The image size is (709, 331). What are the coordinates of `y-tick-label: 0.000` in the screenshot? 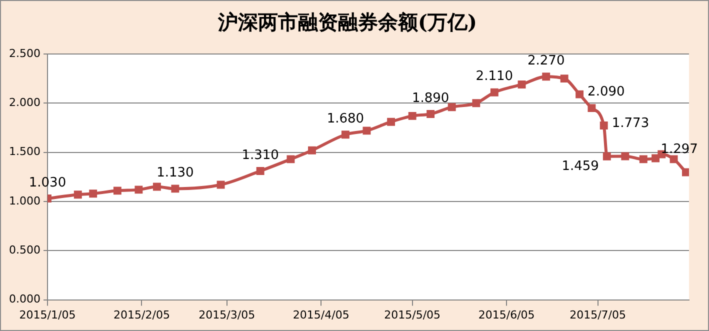 It's located at (24, 299).